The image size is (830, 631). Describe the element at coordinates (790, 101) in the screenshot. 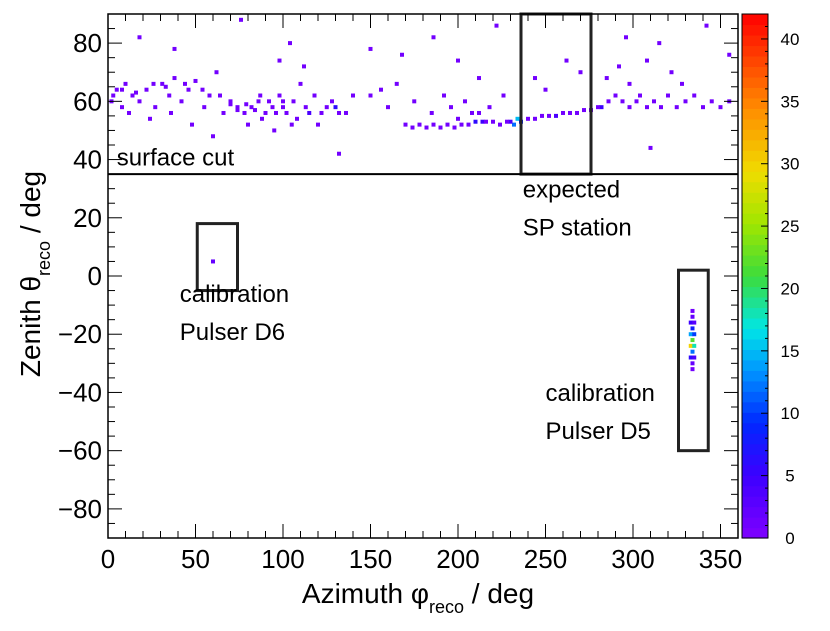

I see `z-tick-label: 35` at that location.